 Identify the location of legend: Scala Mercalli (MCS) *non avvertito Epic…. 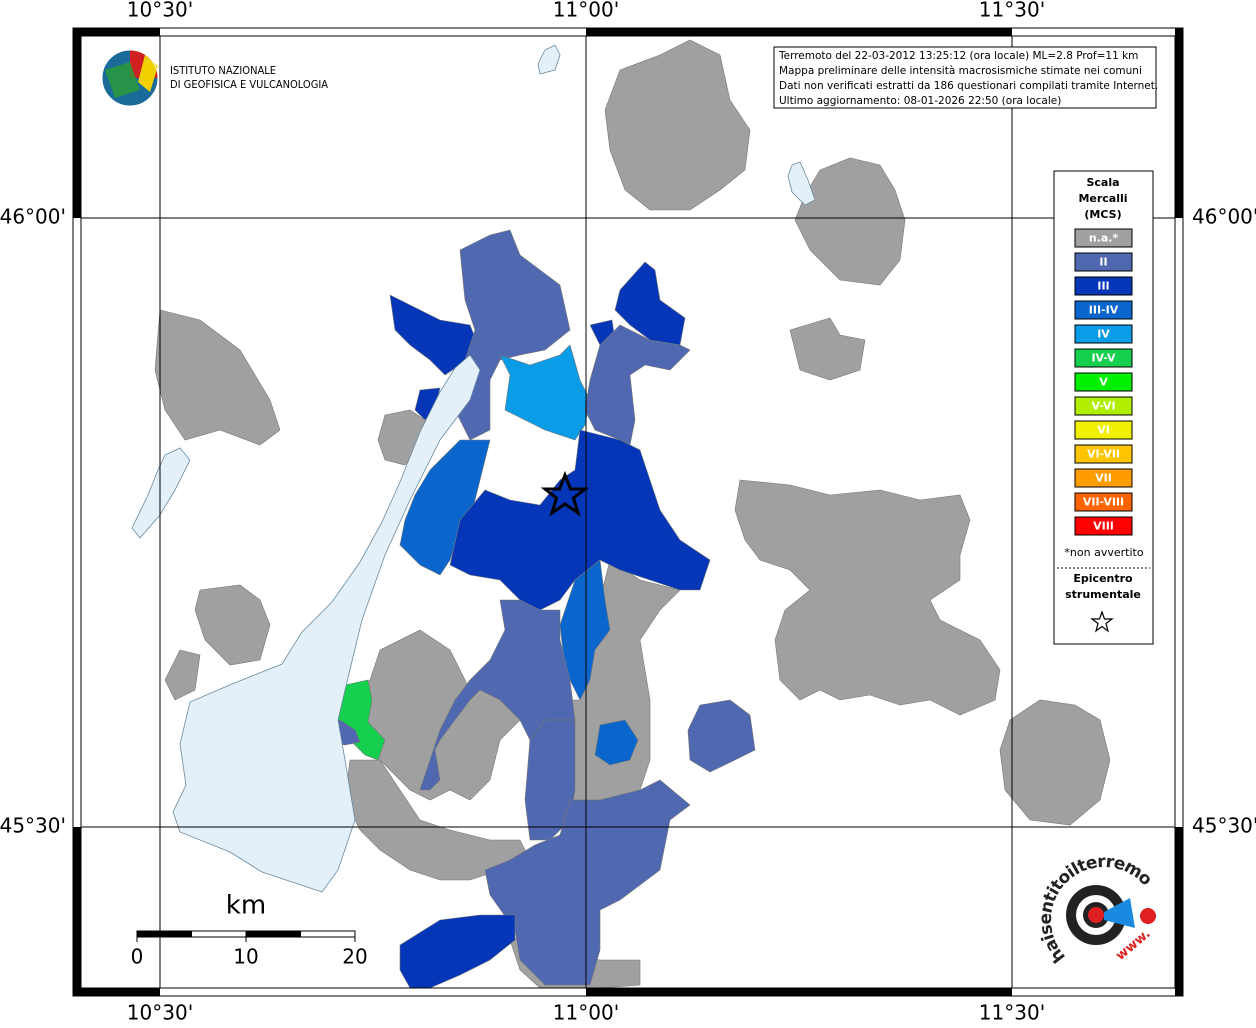
(1103, 407).